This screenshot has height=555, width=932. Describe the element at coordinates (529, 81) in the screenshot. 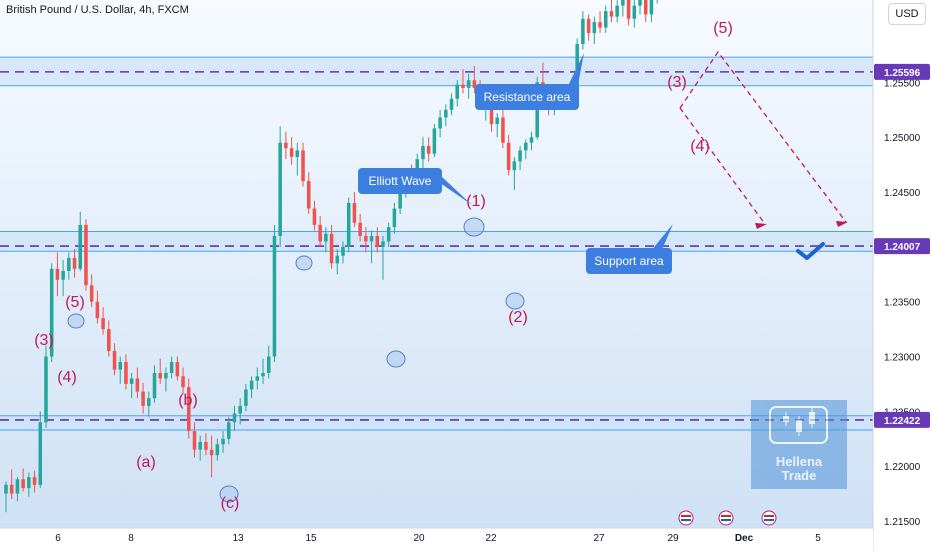

I see `resistance-callout: Resistance area` at that location.